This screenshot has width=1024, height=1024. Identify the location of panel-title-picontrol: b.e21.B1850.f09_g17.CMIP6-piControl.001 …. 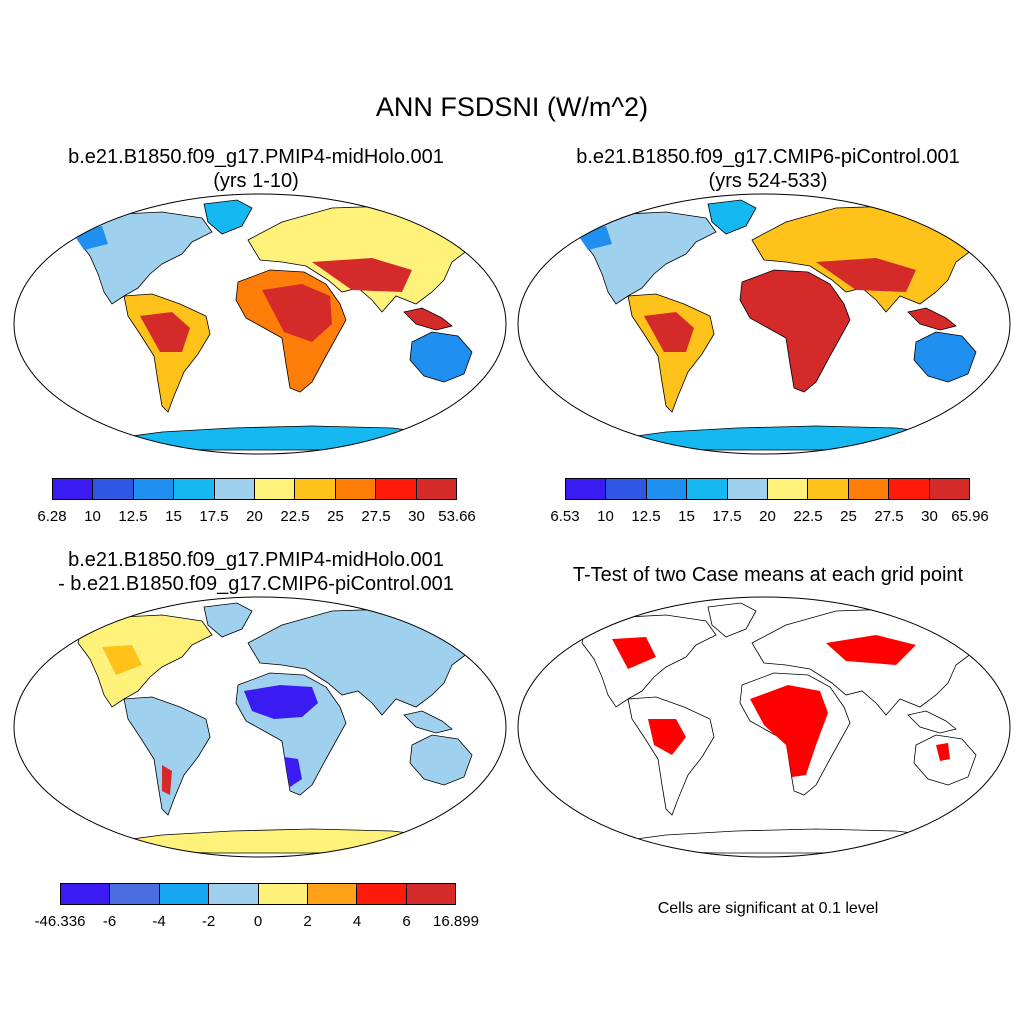
(768, 169).